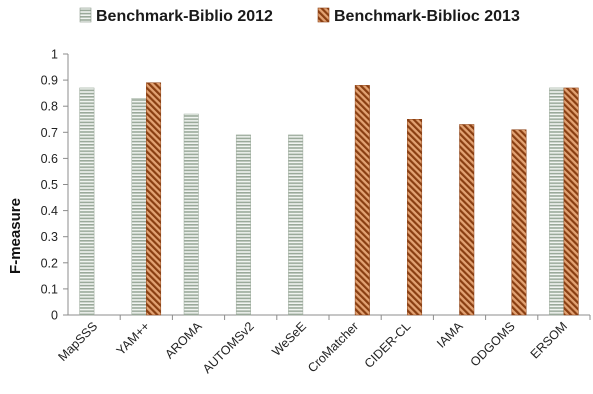  Describe the element at coordinates (427, 16) in the screenshot. I see `legend-label-series-2: Benchmark-Biblioc 2013` at that location.